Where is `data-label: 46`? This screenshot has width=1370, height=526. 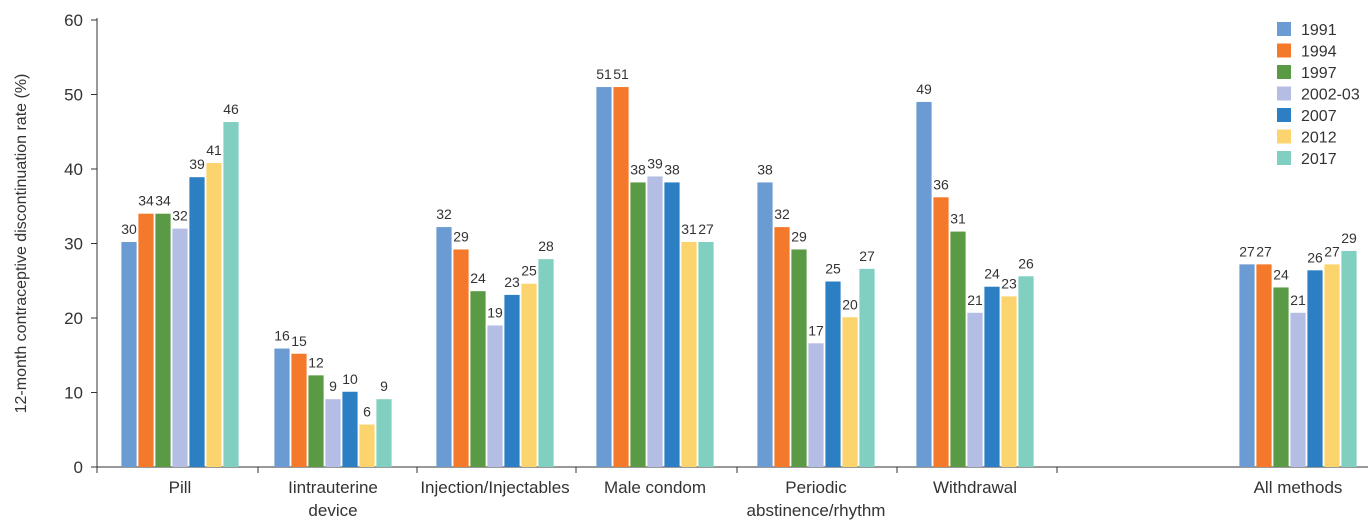
data-label: 46 is located at coordinates (231, 109).